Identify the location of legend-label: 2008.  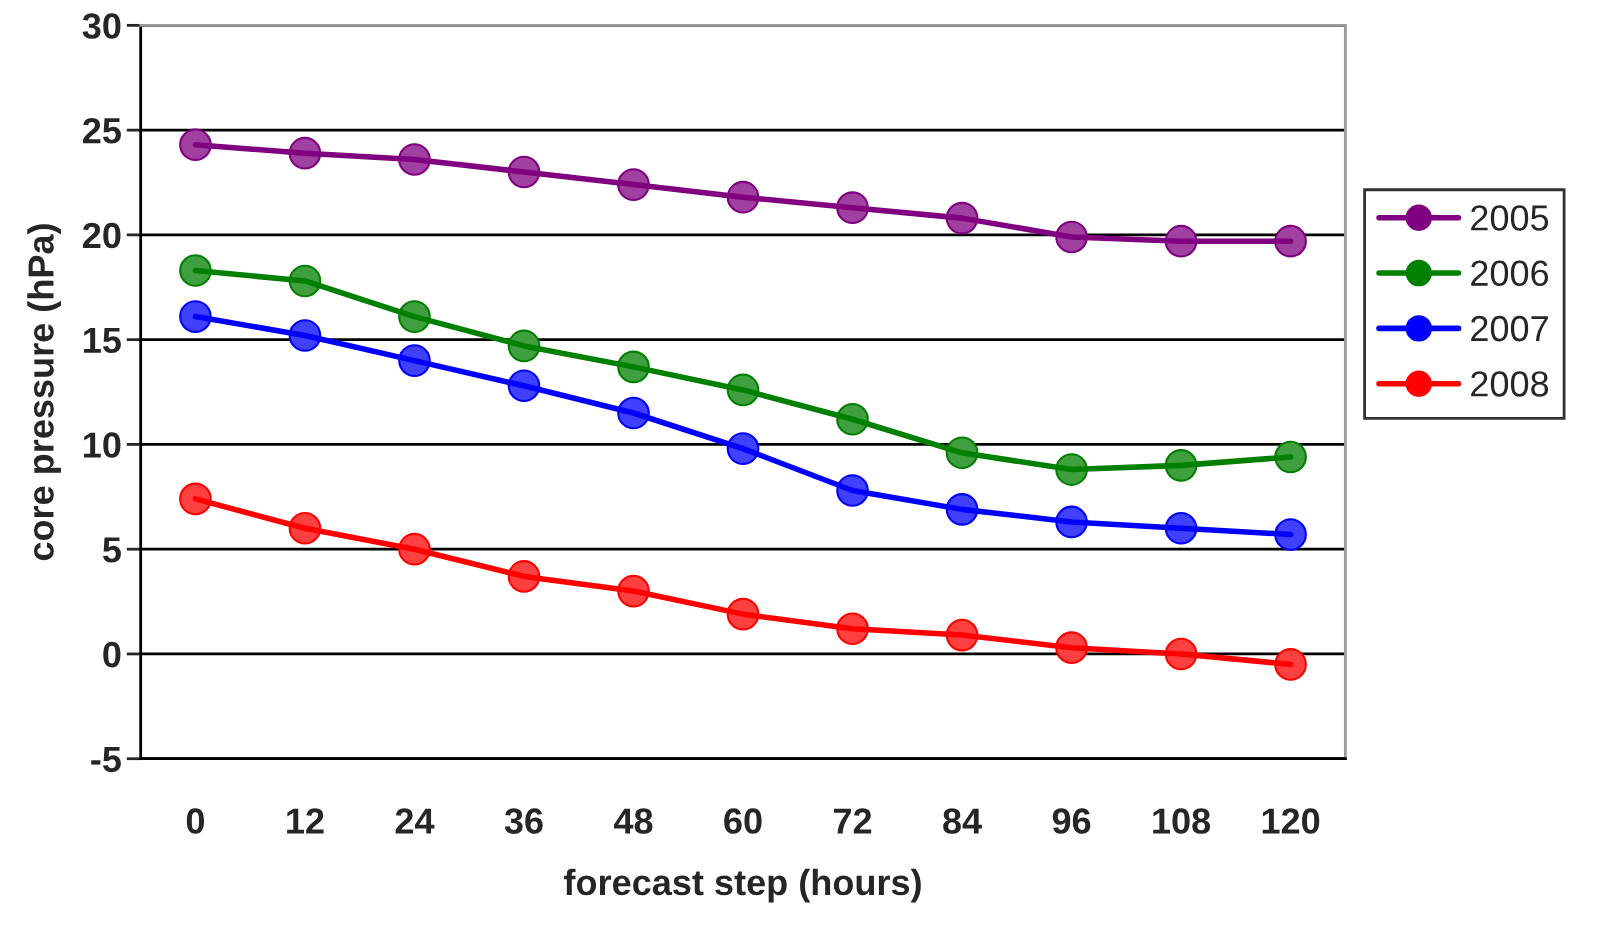
(1510, 384).